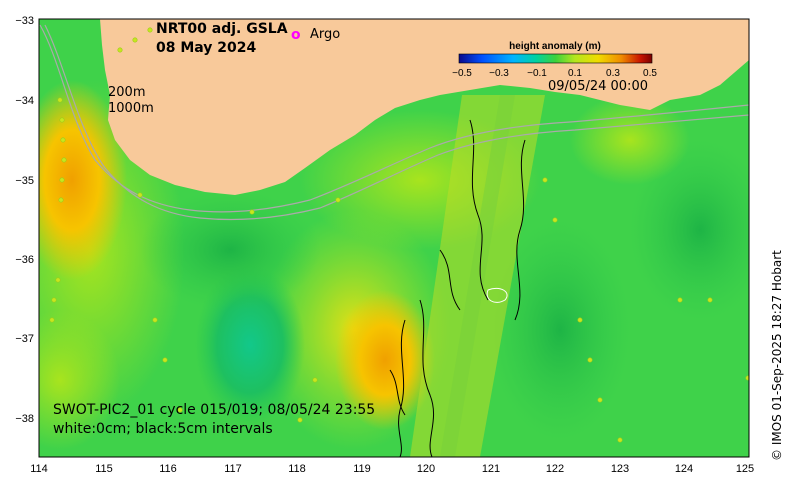 Image resolution: width=791 pixels, height=492 pixels. I want to click on map-date: 08 May 2024, so click(206, 48).